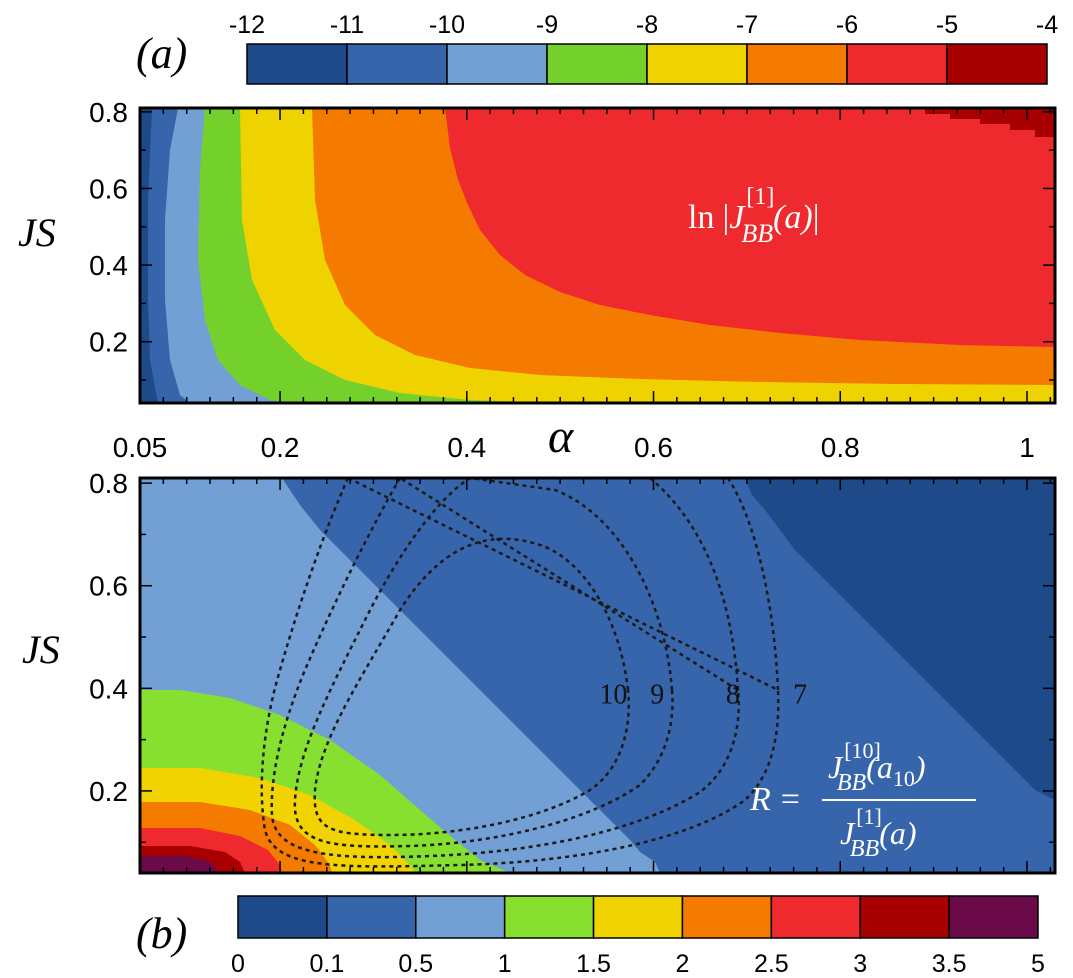 Image resolution: width=1073 pixels, height=978 pixels. What do you see at coordinates (505, 964) in the screenshot?
I see `colorbar-b-tick-label: 1` at bounding box center [505, 964].